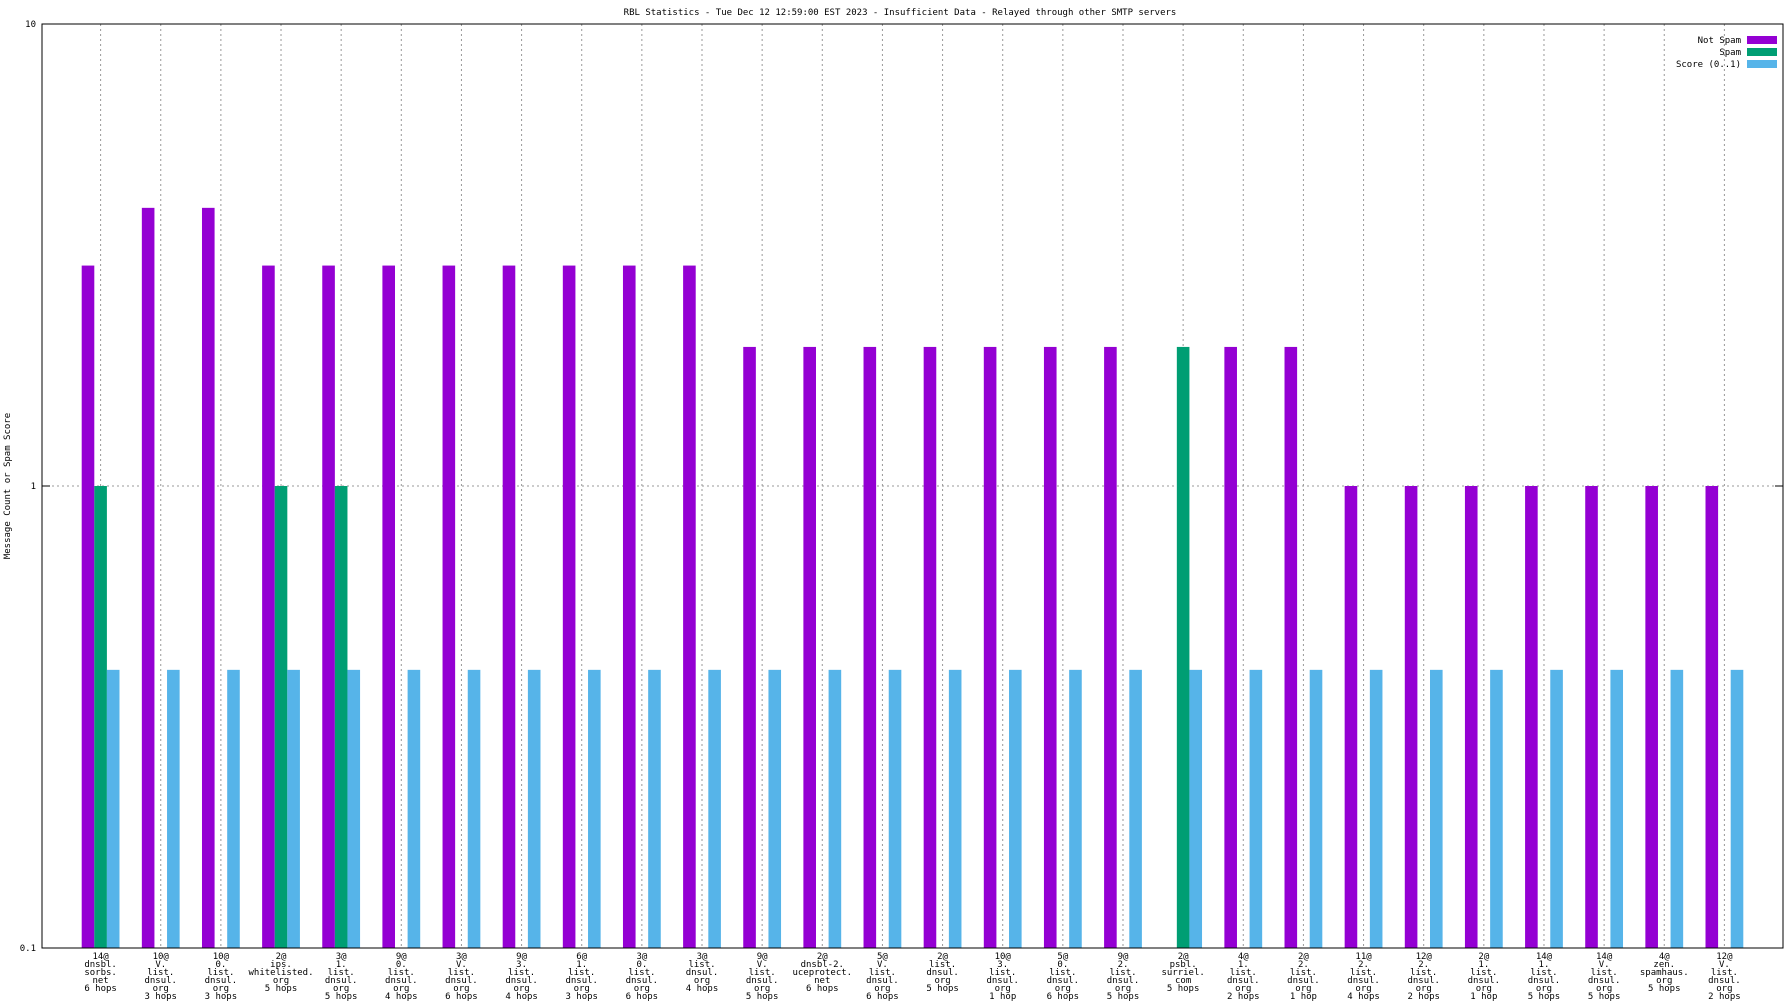  Describe the element at coordinates (401, 997) in the screenshot. I see `x-tick-label: 4 hops` at that location.